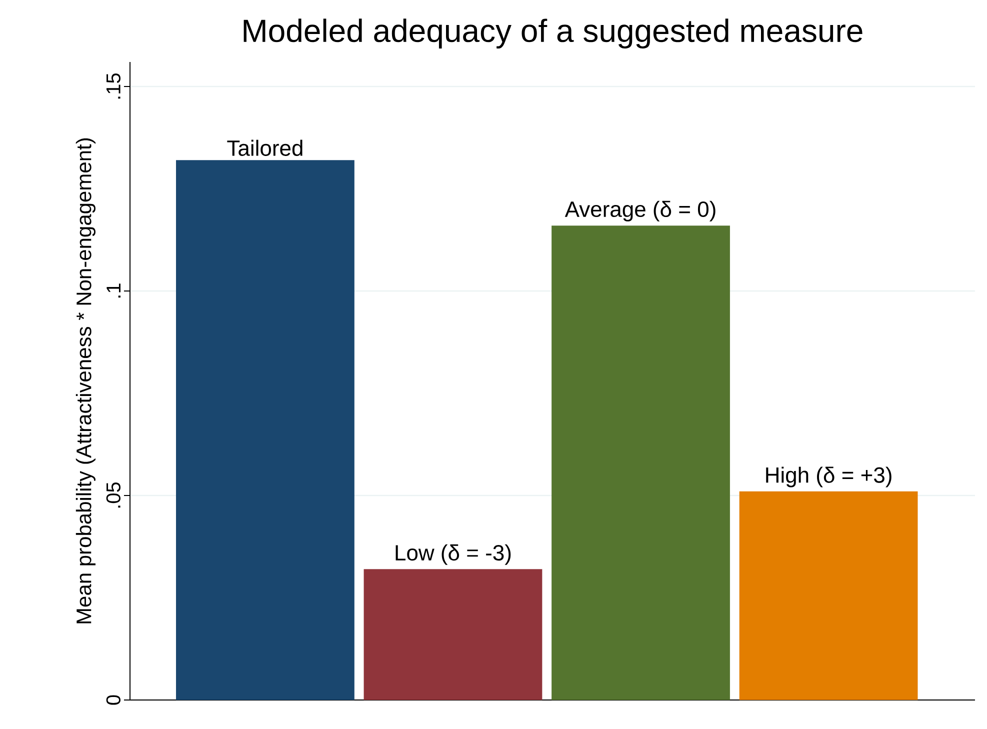 This screenshot has height=729, width=987. What do you see at coordinates (640, 211) in the screenshot?
I see `x-tick-label: Average (δ = 0)` at bounding box center [640, 211].